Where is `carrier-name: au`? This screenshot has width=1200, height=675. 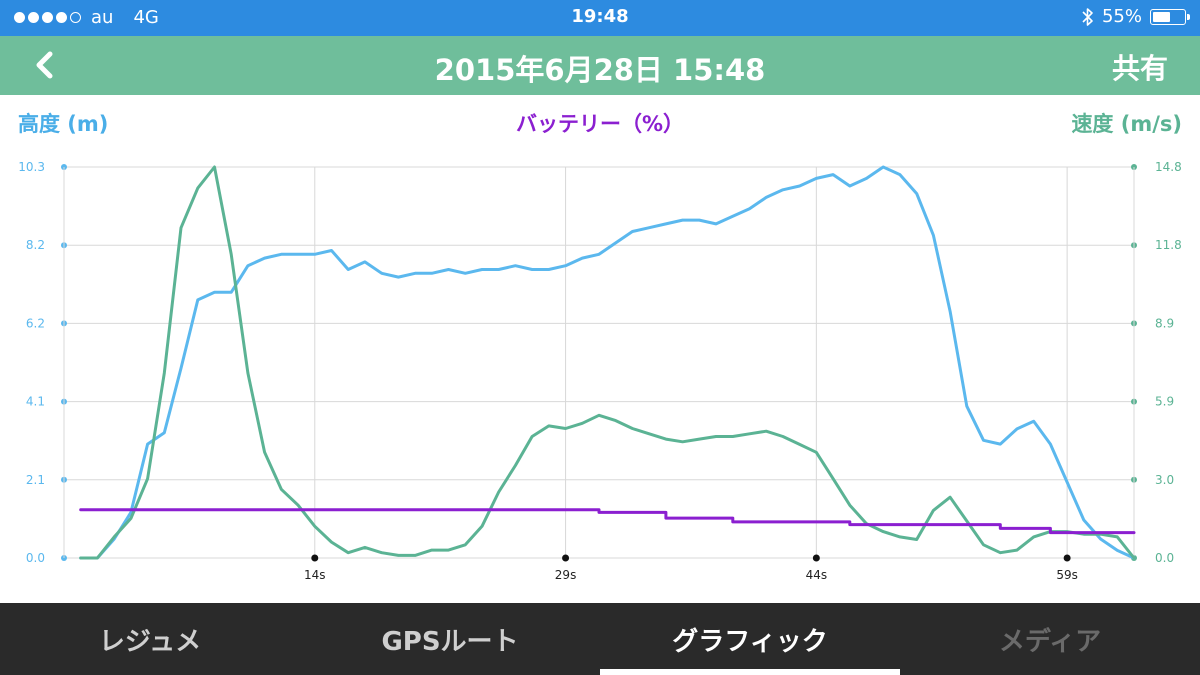 carrier-name: au is located at coordinates (102, 17).